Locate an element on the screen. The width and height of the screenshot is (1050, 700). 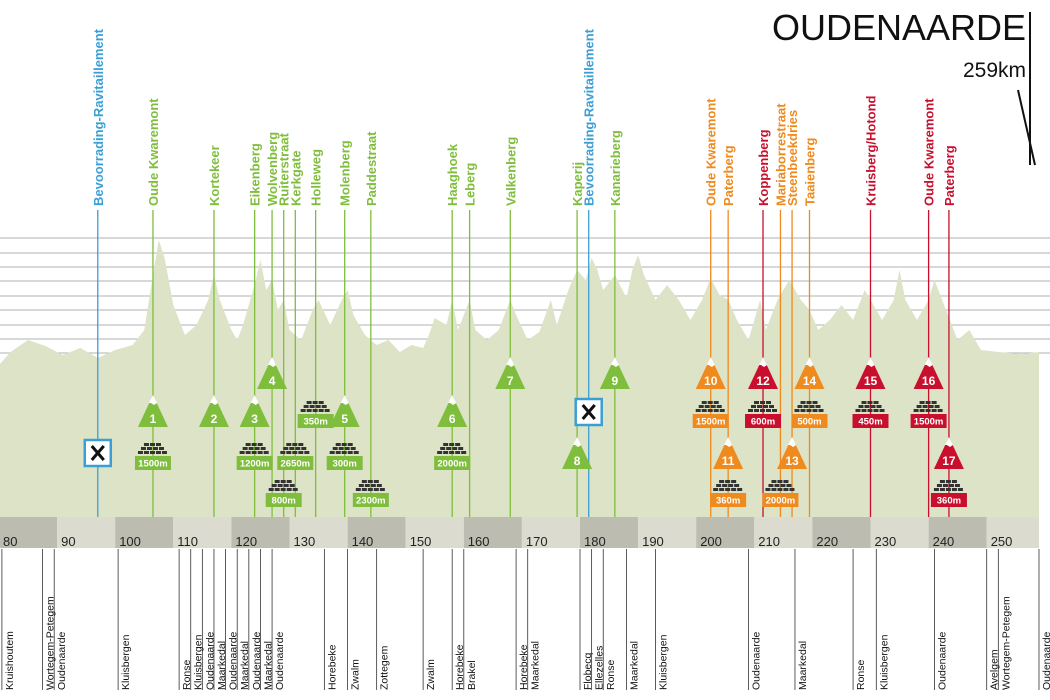
climb-name: Molenberg is located at coordinates (345, 173).